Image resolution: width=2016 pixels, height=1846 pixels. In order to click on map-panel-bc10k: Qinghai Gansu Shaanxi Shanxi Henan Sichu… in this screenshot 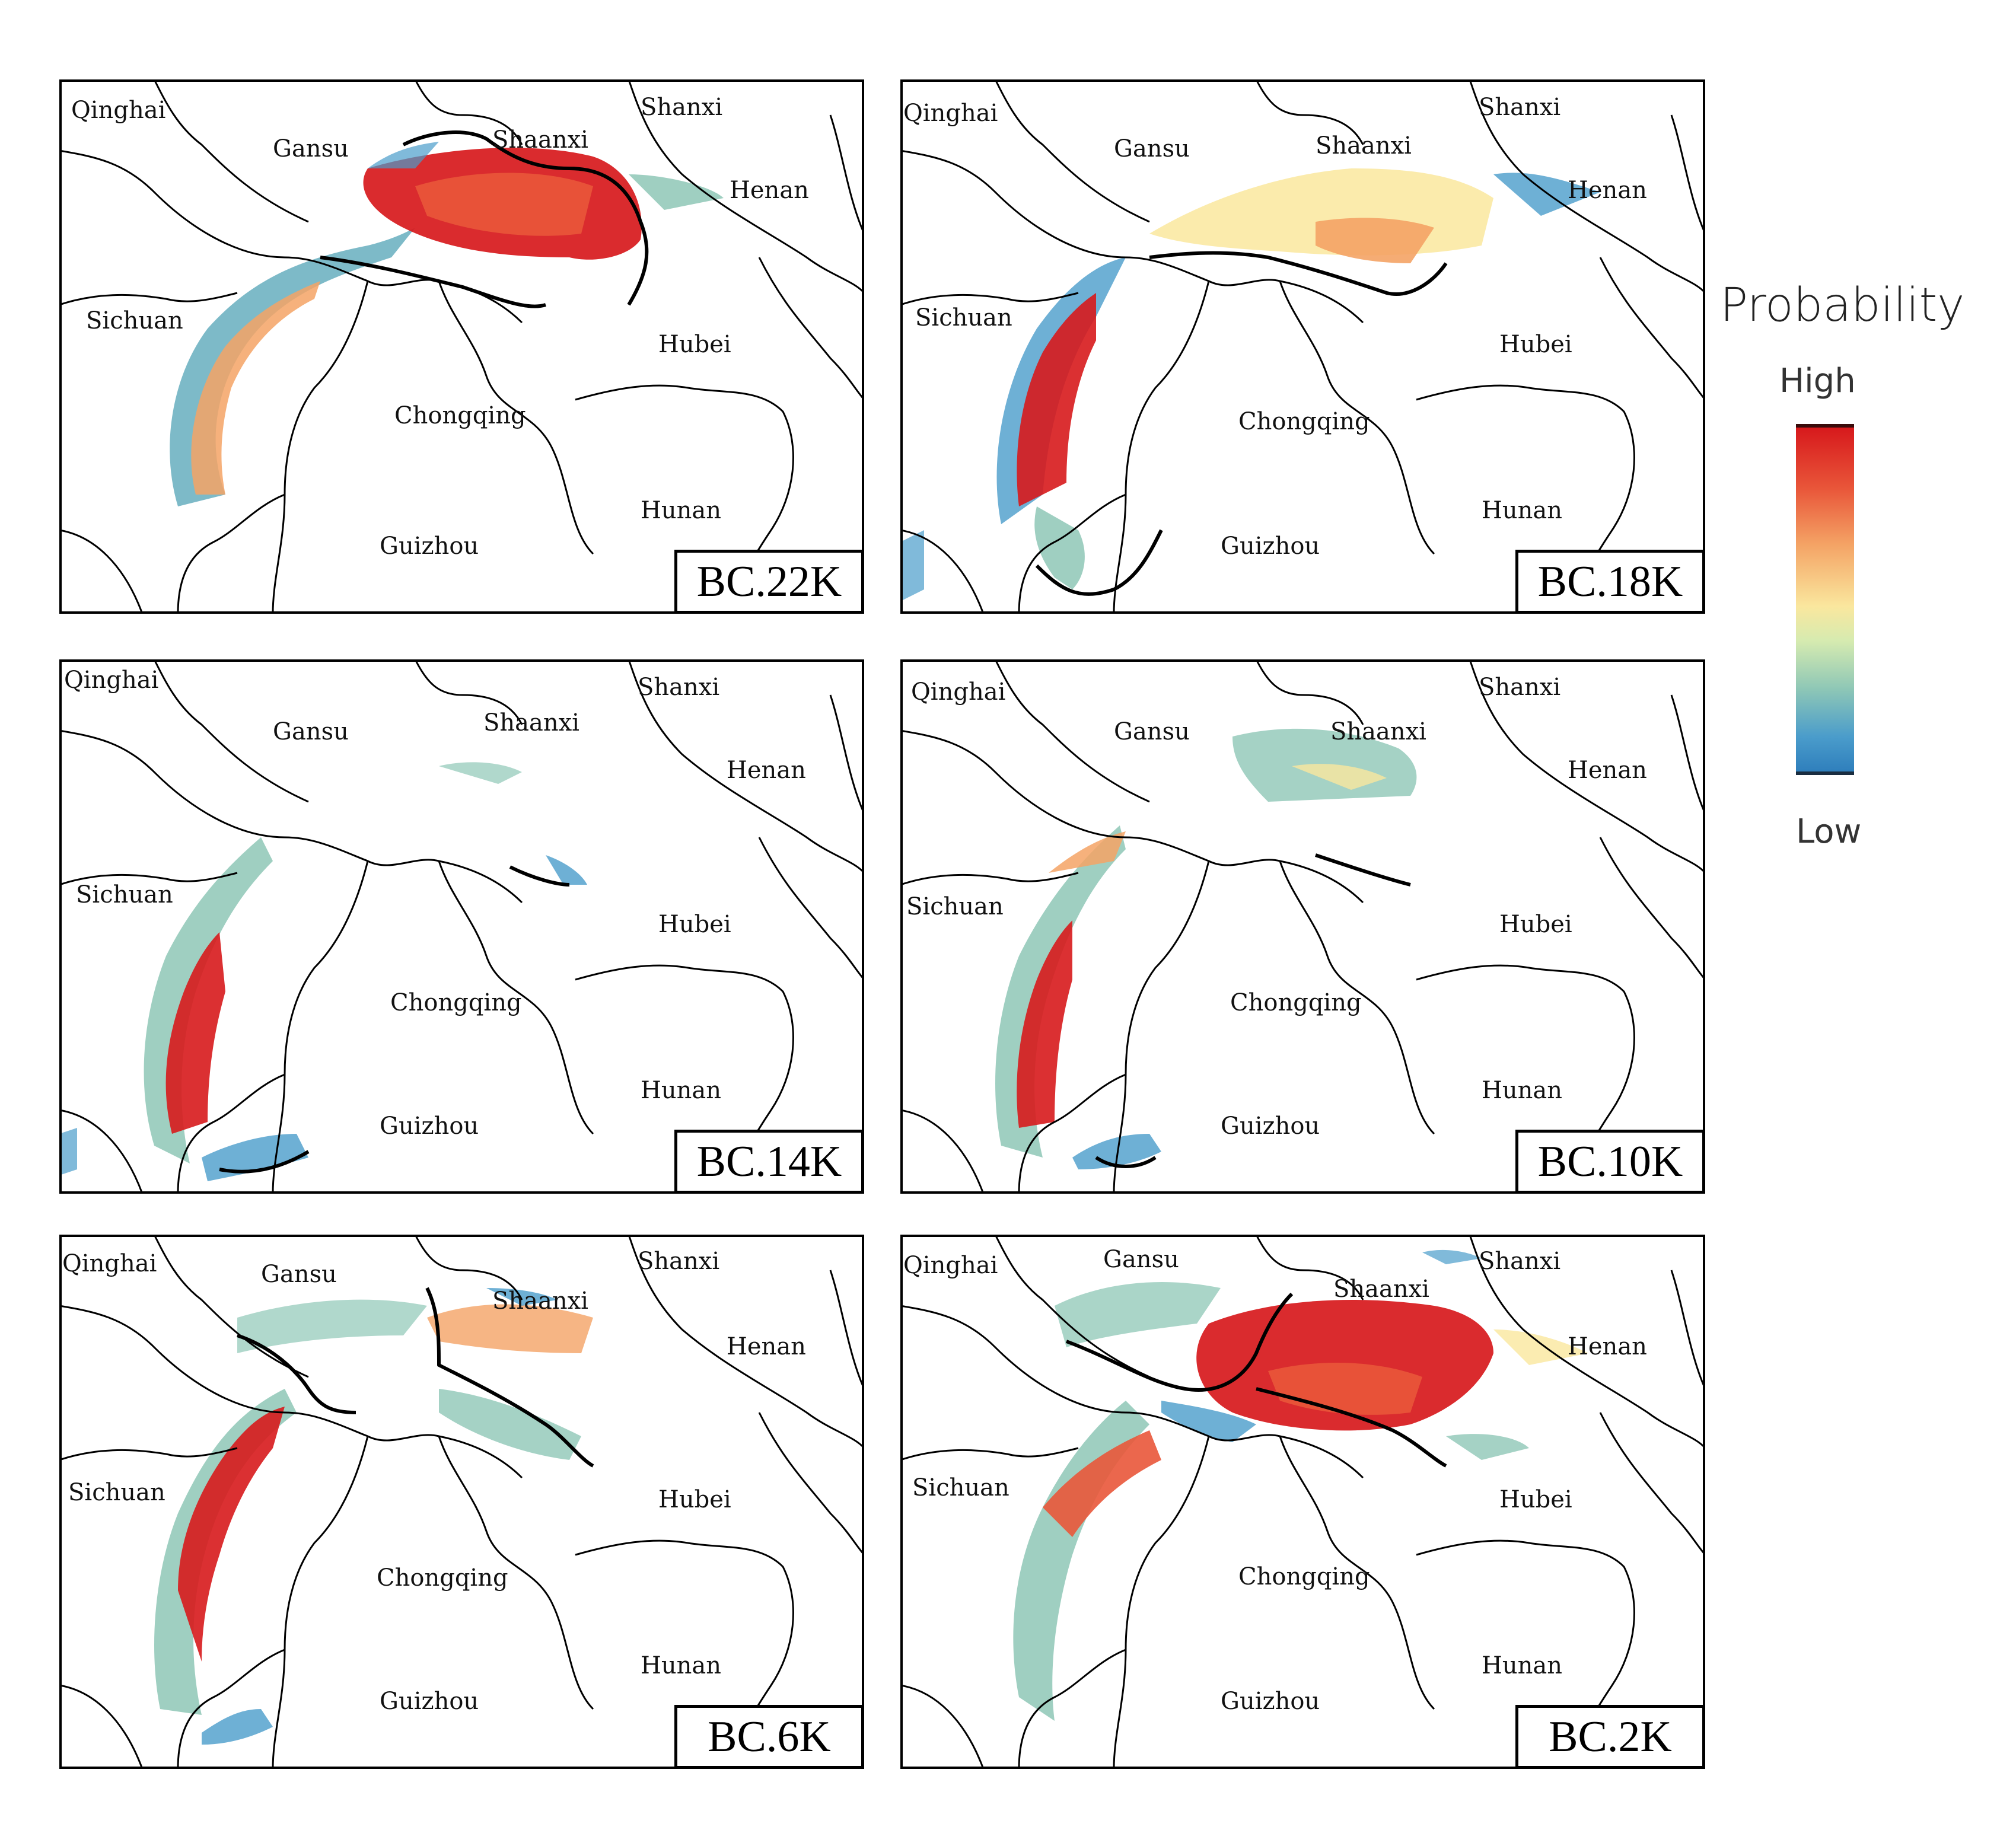, I will do `click(1302, 926)`.